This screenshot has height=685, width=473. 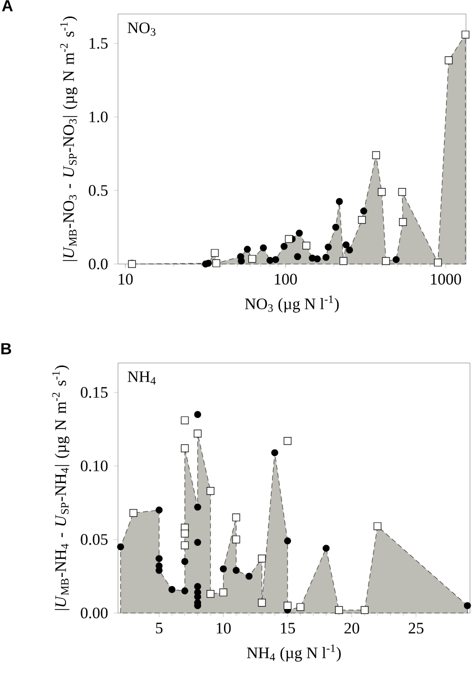 I want to click on y-tick-label: 0.05, so click(x=94, y=539).